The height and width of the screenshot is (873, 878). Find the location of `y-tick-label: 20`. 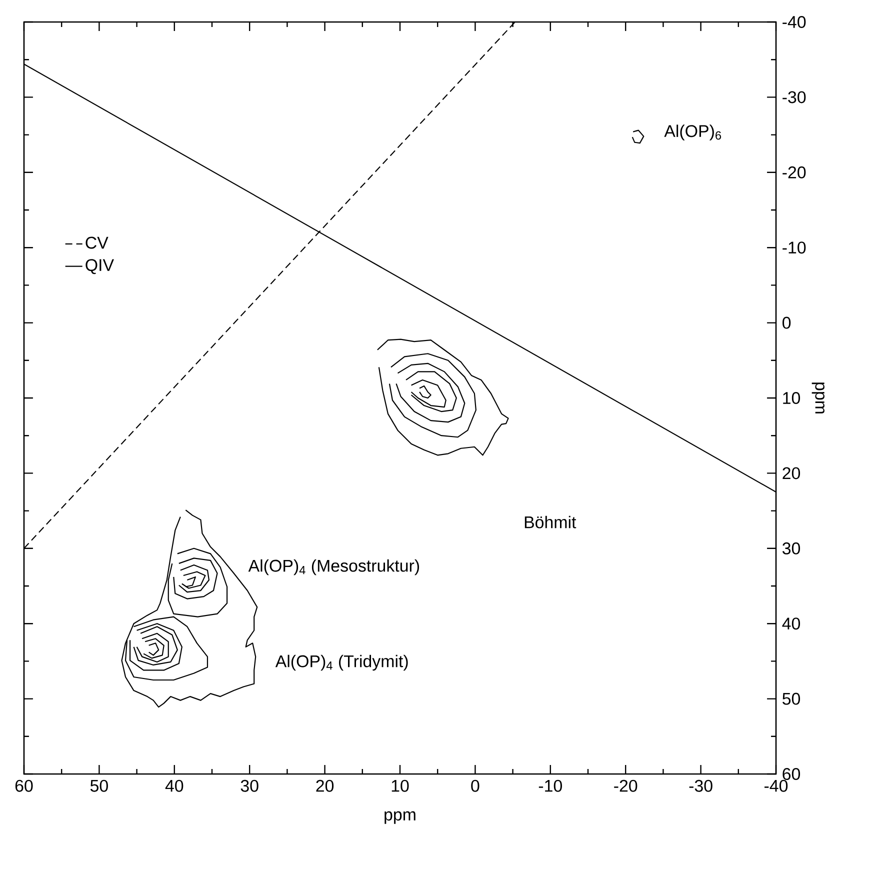

y-tick-label: 20 is located at coordinates (791, 473).